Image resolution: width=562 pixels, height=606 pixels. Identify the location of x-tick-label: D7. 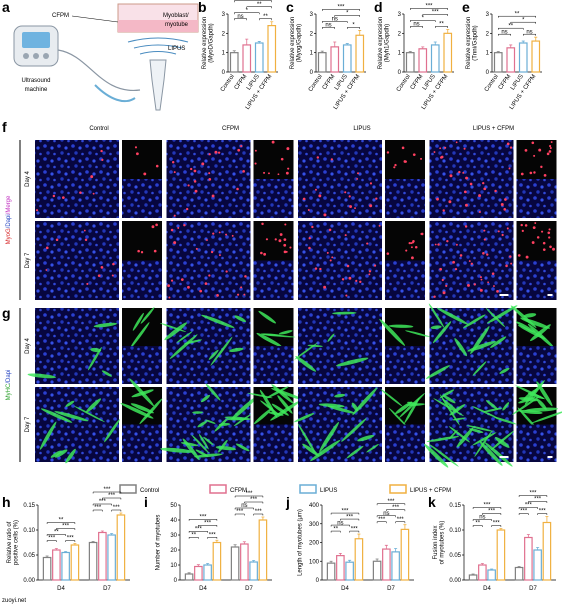
(533, 589).